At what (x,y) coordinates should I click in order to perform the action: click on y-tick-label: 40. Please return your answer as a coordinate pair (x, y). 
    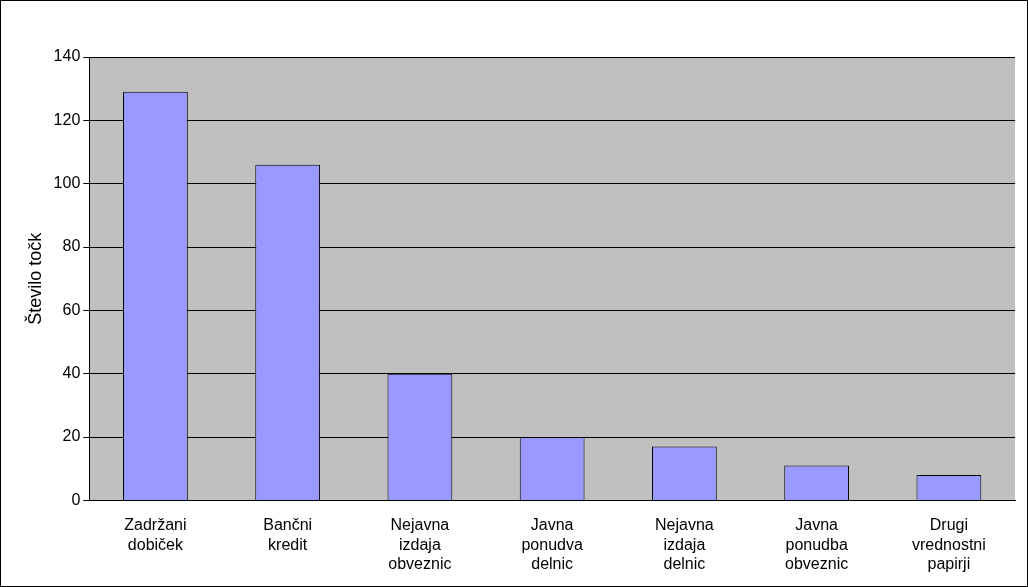
    Looking at the image, I should click on (71, 373).